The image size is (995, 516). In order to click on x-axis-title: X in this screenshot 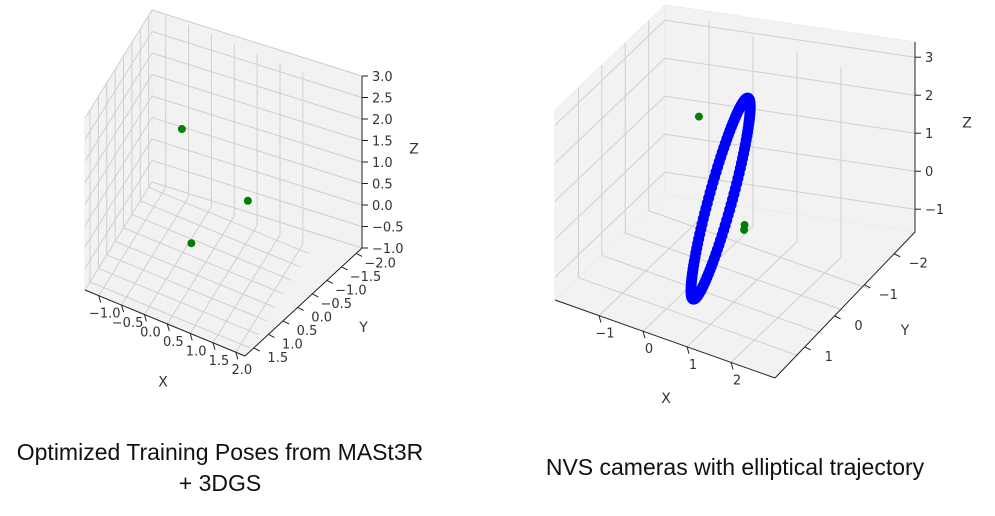, I will do `click(666, 399)`.